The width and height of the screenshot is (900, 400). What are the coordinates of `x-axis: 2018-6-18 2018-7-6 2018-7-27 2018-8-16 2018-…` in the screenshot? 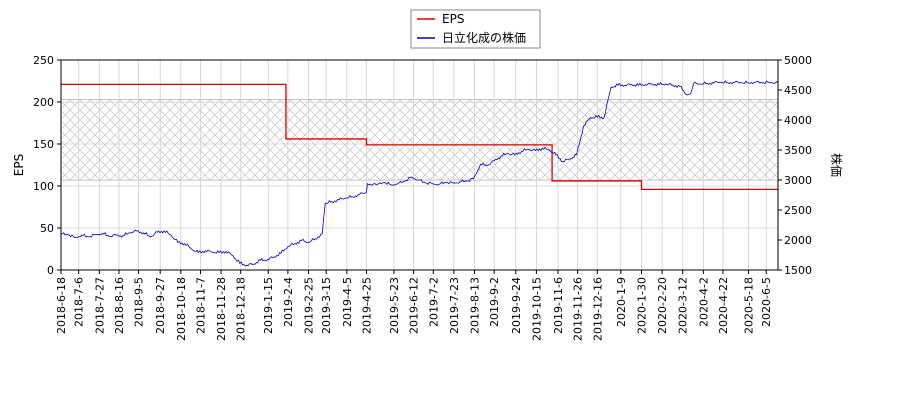 It's located at (414, 305).